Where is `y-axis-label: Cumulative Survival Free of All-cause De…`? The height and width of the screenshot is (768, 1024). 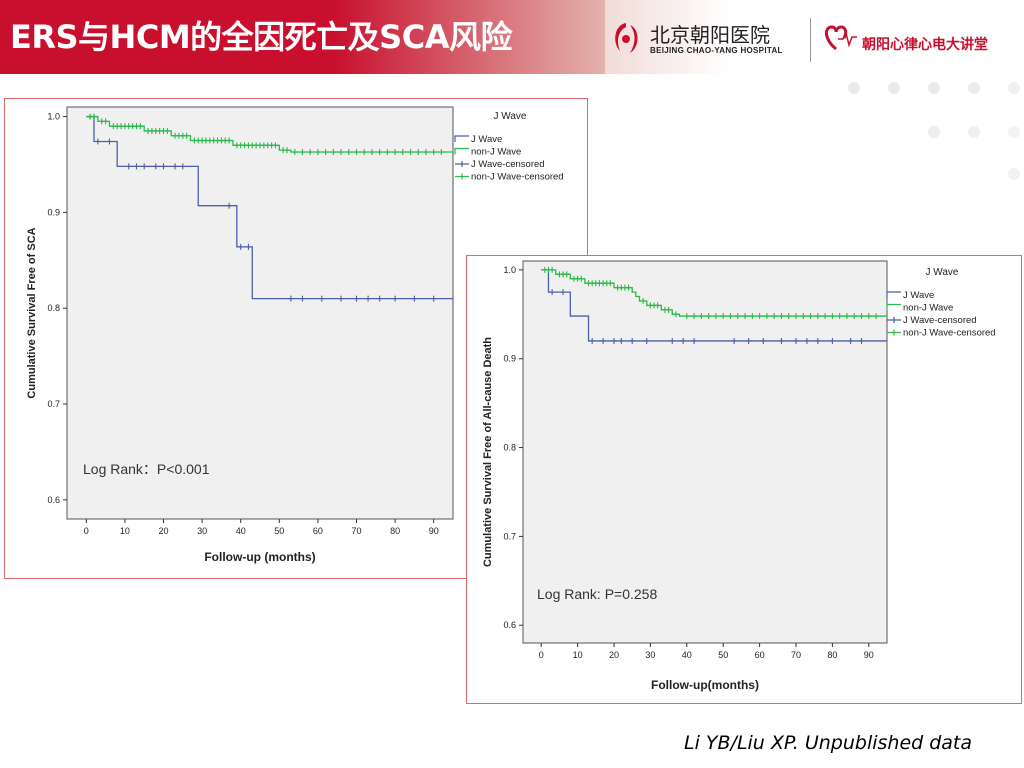
y-axis-label: Cumulative Survival Free of All-cause De… is located at coordinates (488, 452).